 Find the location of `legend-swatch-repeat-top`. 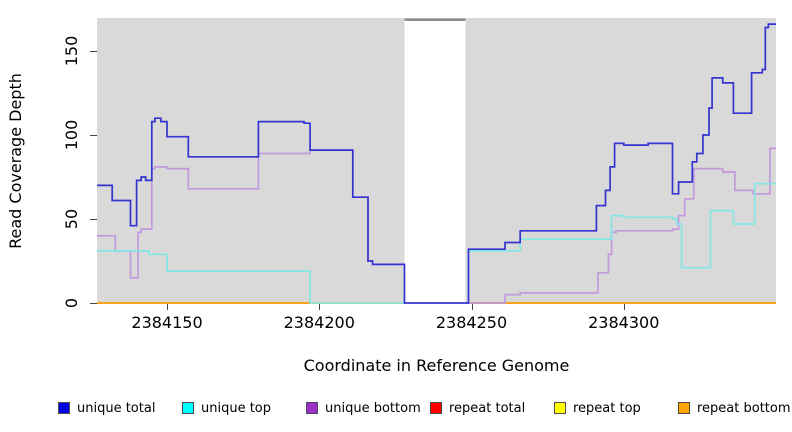

legend-swatch-repeat-top is located at coordinates (560, 408).